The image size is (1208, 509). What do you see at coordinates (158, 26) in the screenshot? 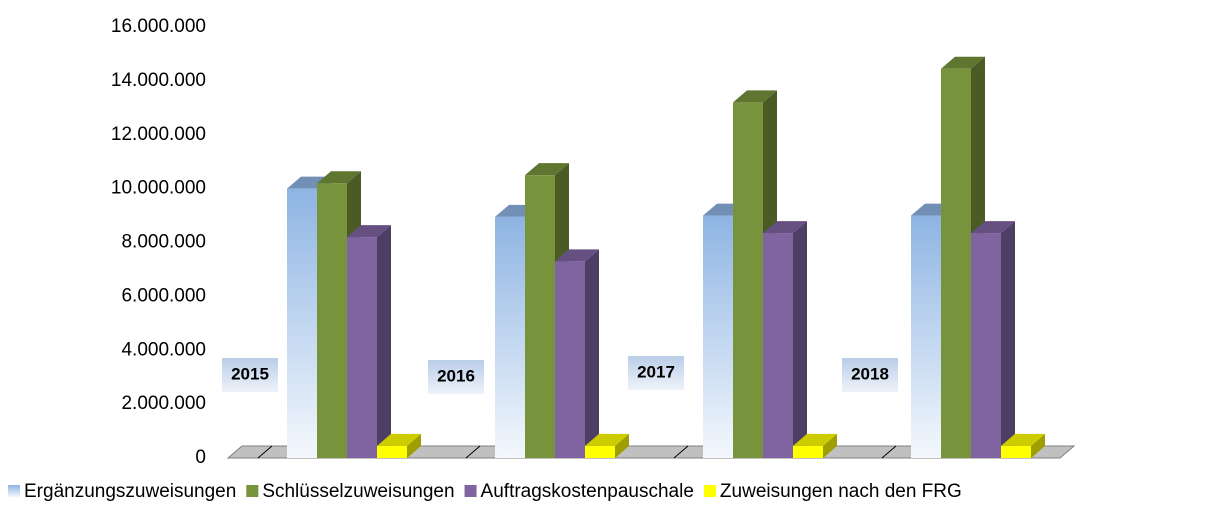
I see `y-tick-label: 16.000.000` at bounding box center [158, 26].